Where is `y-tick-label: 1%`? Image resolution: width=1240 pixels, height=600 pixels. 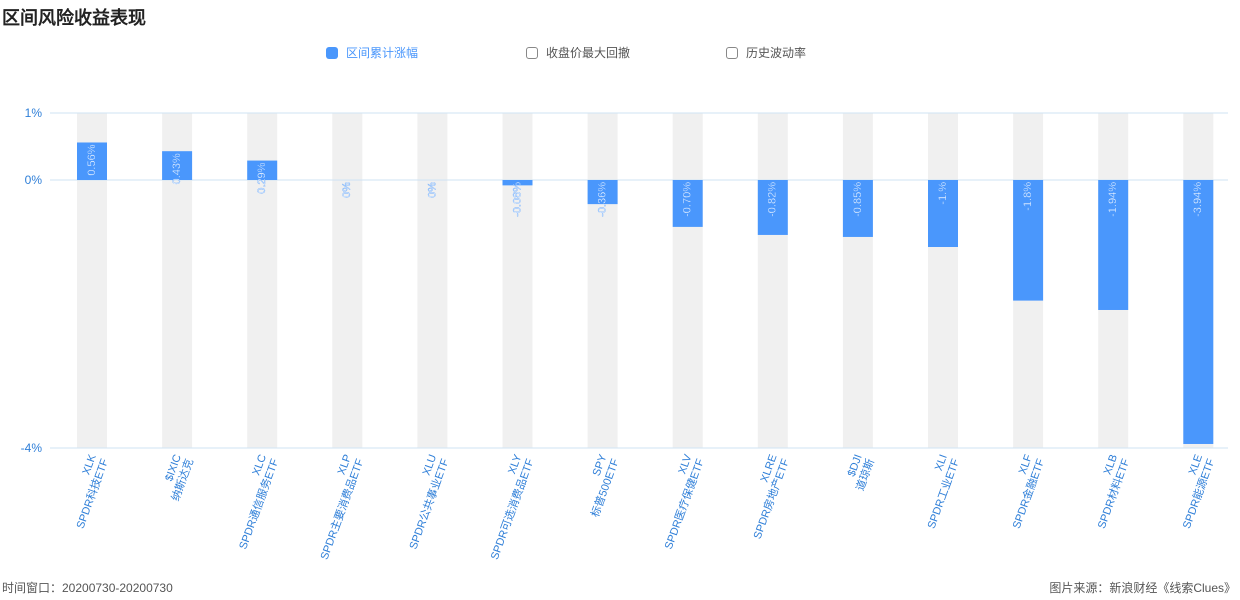 y-tick-label: 1% is located at coordinates (34, 113).